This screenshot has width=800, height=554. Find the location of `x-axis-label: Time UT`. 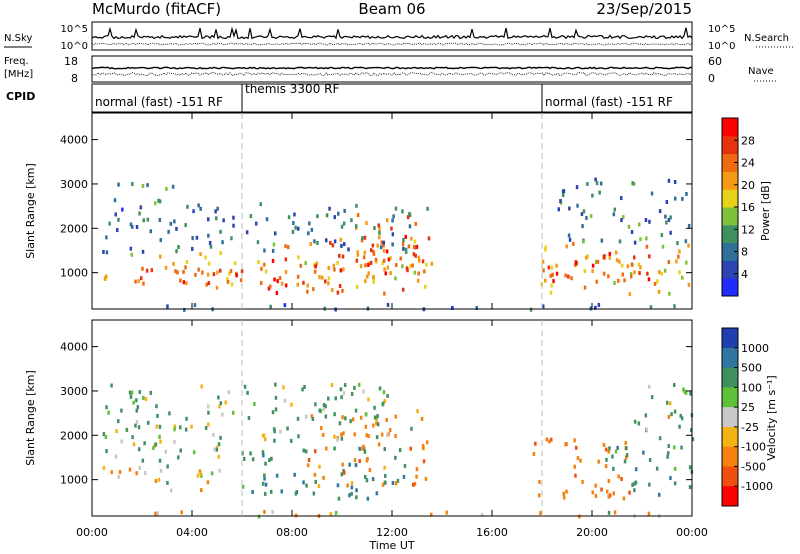

x-axis-label: Time UT is located at coordinates (391, 545).